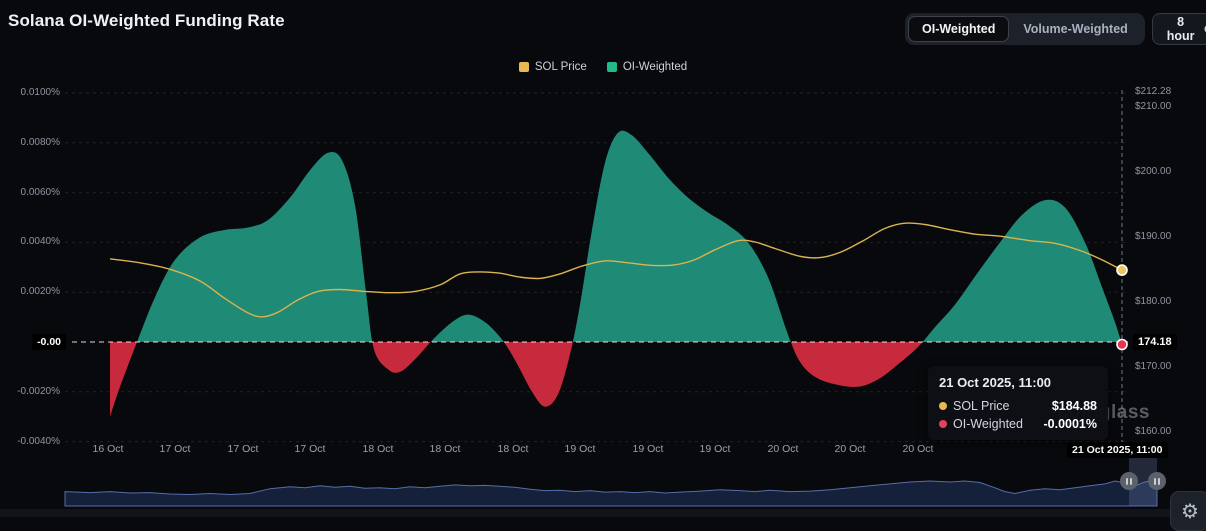 This screenshot has width=1206, height=531. What do you see at coordinates (40, 92) in the screenshot?
I see `left-axis-tick: 0.0100%` at bounding box center [40, 92].